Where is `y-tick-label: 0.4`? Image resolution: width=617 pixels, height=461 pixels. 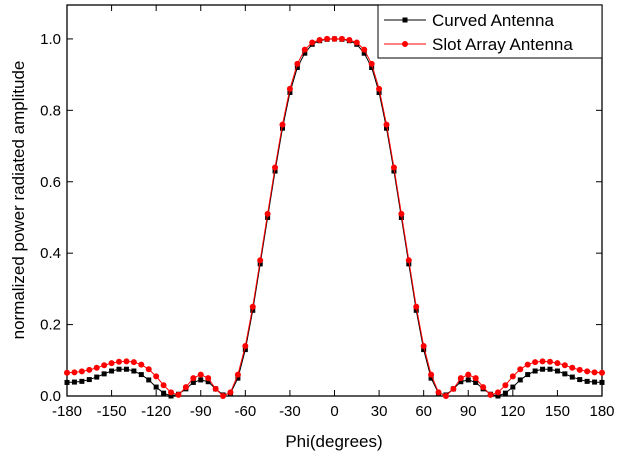 y-tick-label: 0.4 is located at coordinates (50, 253).